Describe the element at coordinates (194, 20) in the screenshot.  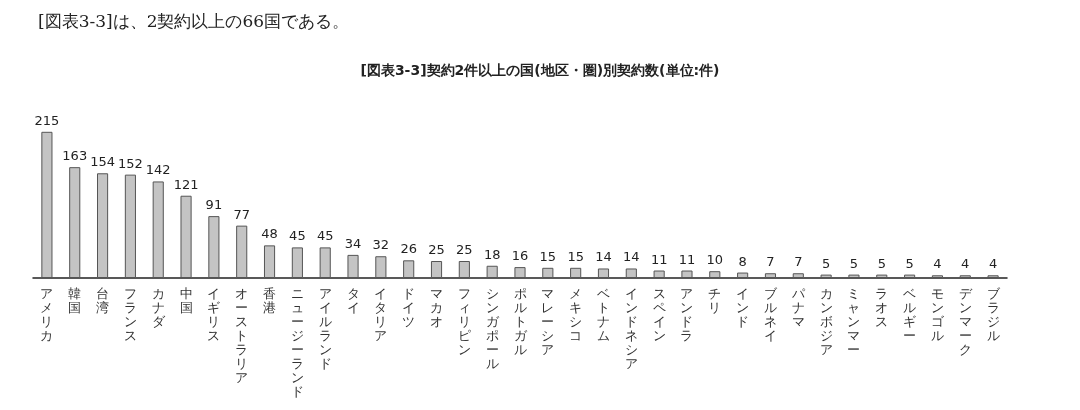
I see `text: [図表3-3]は、2契約以上の66国である。` at that location.